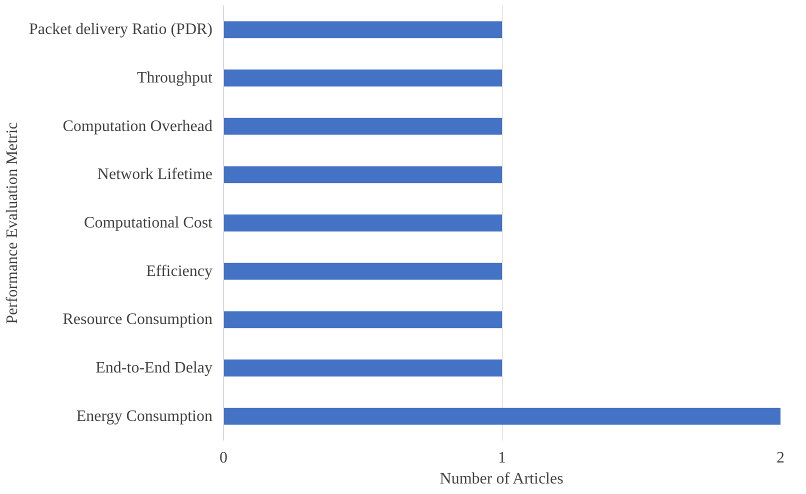 This screenshot has height=494, width=806. What do you see at coordinates (179, 271) in the screenshot?
I see `y-tick-label: Efficiency` at bounding box center [179, 271].